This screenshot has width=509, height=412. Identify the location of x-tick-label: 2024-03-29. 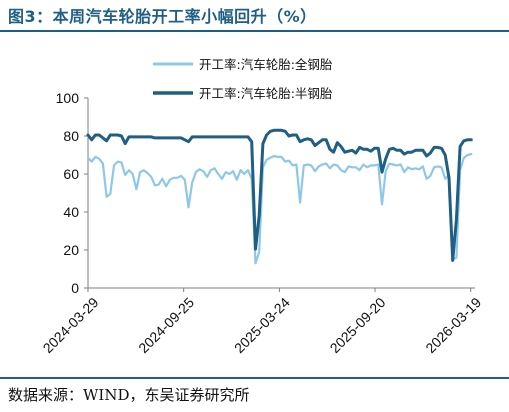
(71, 325).